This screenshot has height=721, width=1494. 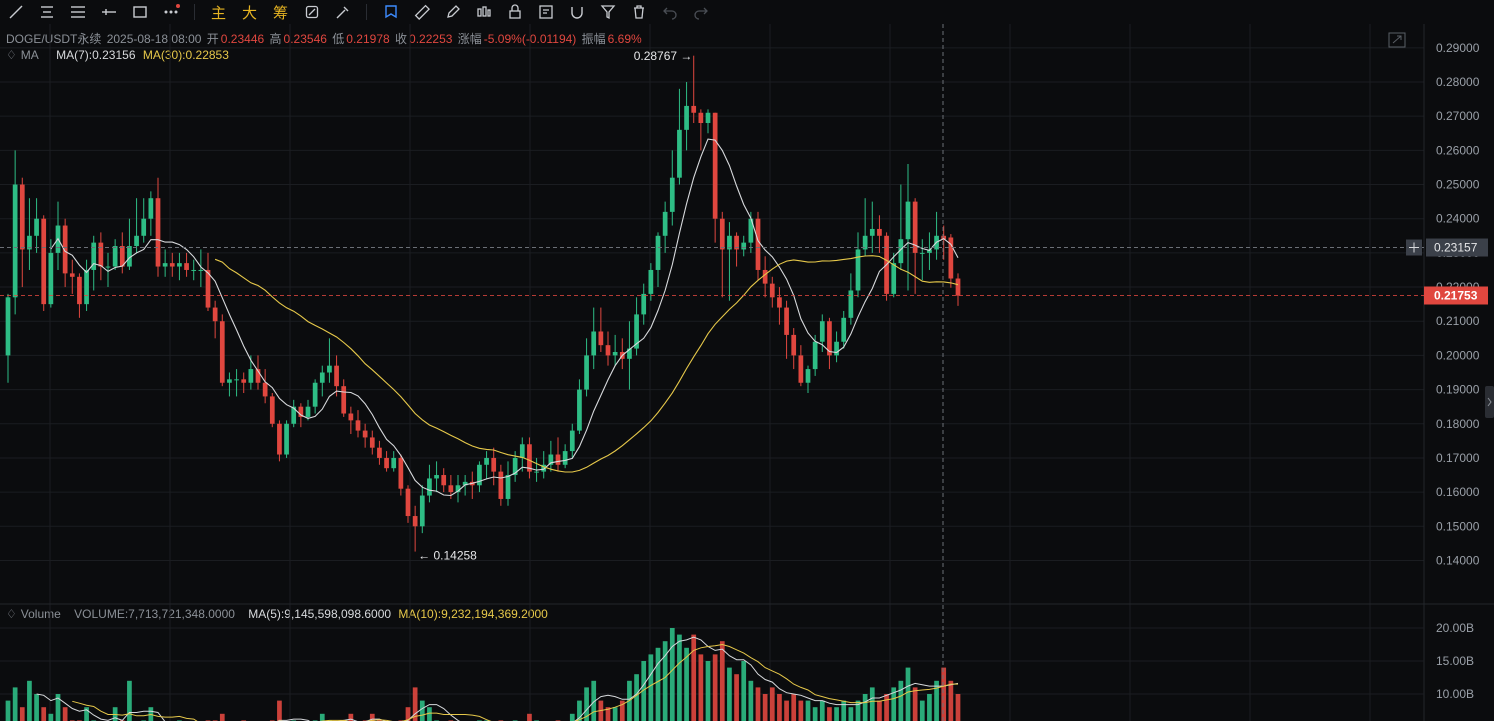 What do you see at coordinates (40, 614) in the screenshot?
I see `volume-title: Volume` at bounding box center [40, 614].